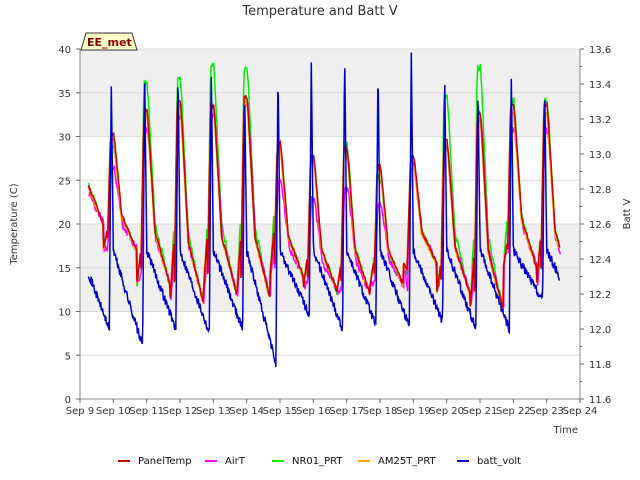 The height and width of the screenshot is (480, 640). I want to click on x-tick-label: Sep 18, so click(380, 411).